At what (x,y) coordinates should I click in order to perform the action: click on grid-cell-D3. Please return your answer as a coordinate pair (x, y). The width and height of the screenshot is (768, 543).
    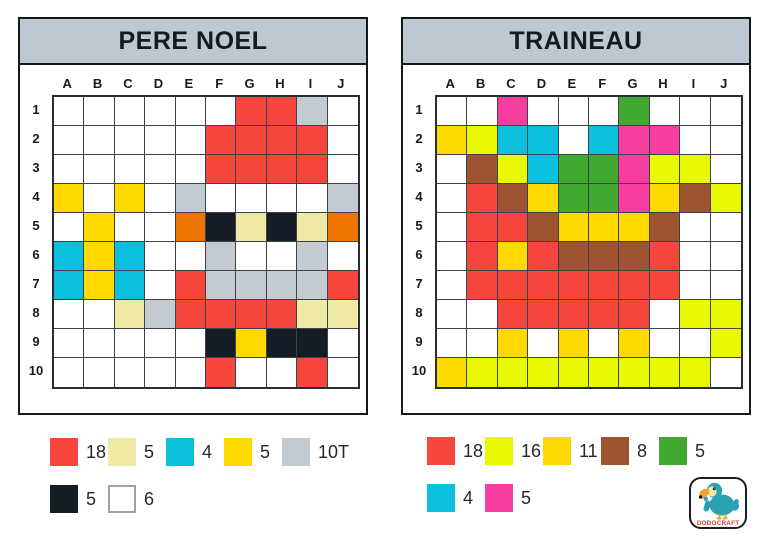
    Looking at the image, I should click on (160, 169).